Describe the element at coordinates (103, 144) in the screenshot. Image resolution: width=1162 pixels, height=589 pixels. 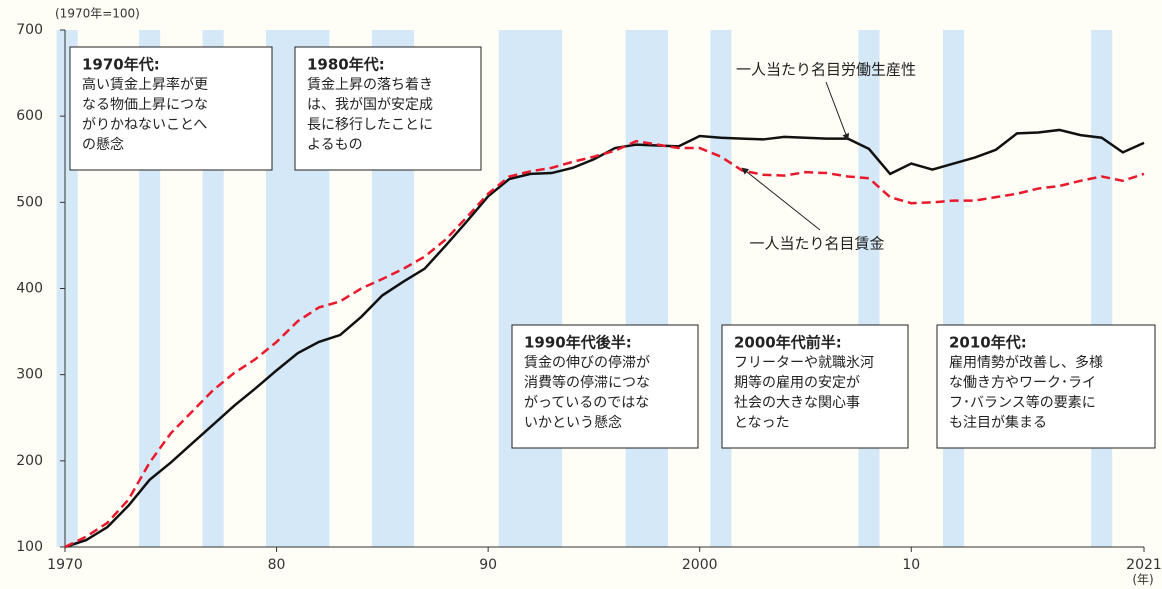
I see `annotation-line: の懸念` at that location.